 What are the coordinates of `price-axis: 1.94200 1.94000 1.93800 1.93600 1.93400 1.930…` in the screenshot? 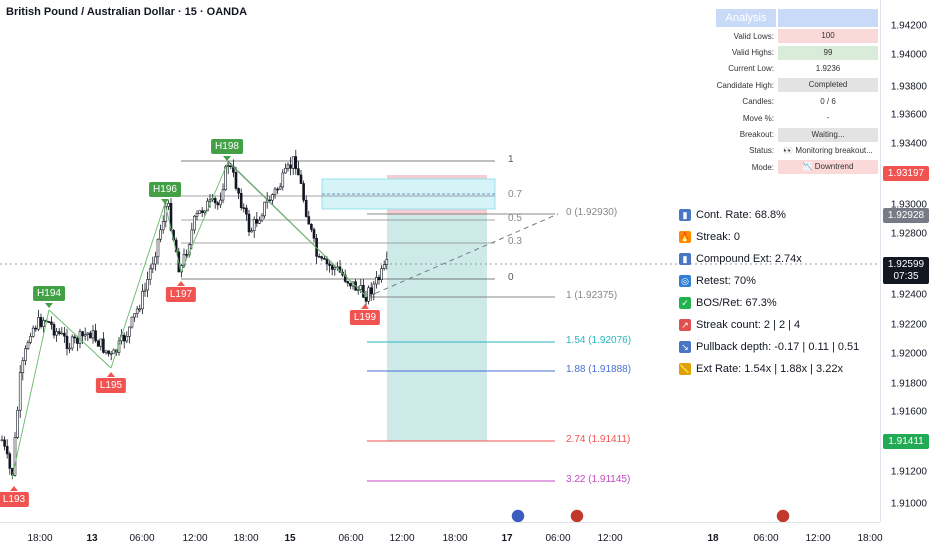 It's located at (906, 261).